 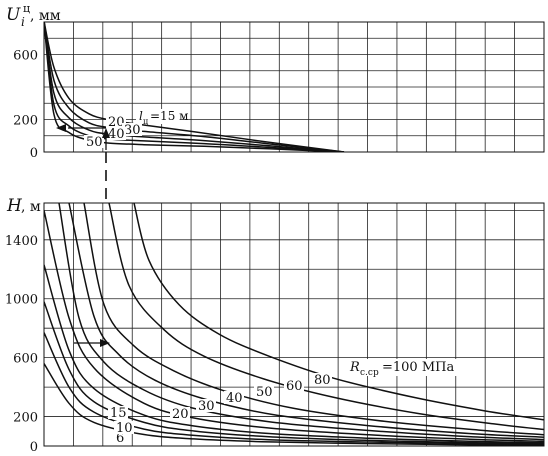 I want to click on reading-guide, so click(x=83, y=235).